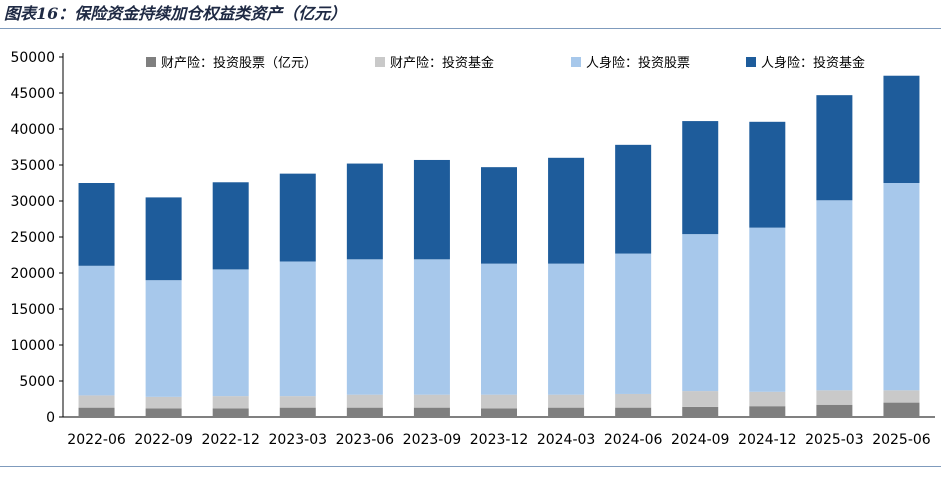 Image resolution: width=941 pixels, height=477 pixels. Describe the element at coordinates (32, 238) in the screenshot. I see `y-tick-label: 25000` at that location.